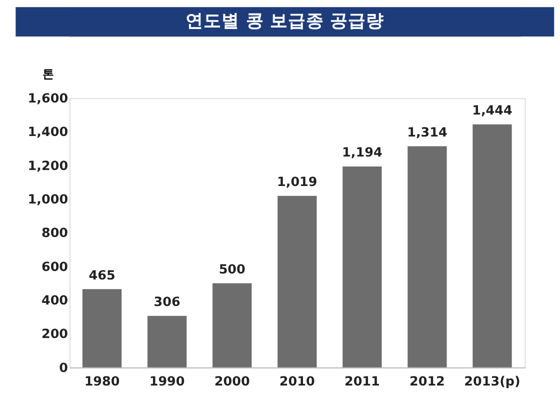 Image resolution: width=560 pixels, height=405 pixels. I want to click on x-tick-label: 1990, so click(167, 381).